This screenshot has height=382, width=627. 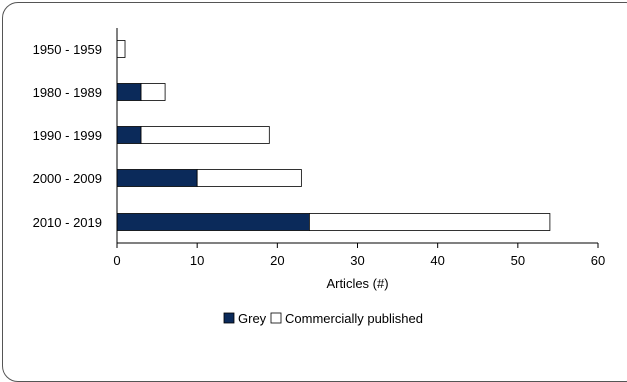 I want to click on legend: Grey Commercially published, so click(x=323, y=318).